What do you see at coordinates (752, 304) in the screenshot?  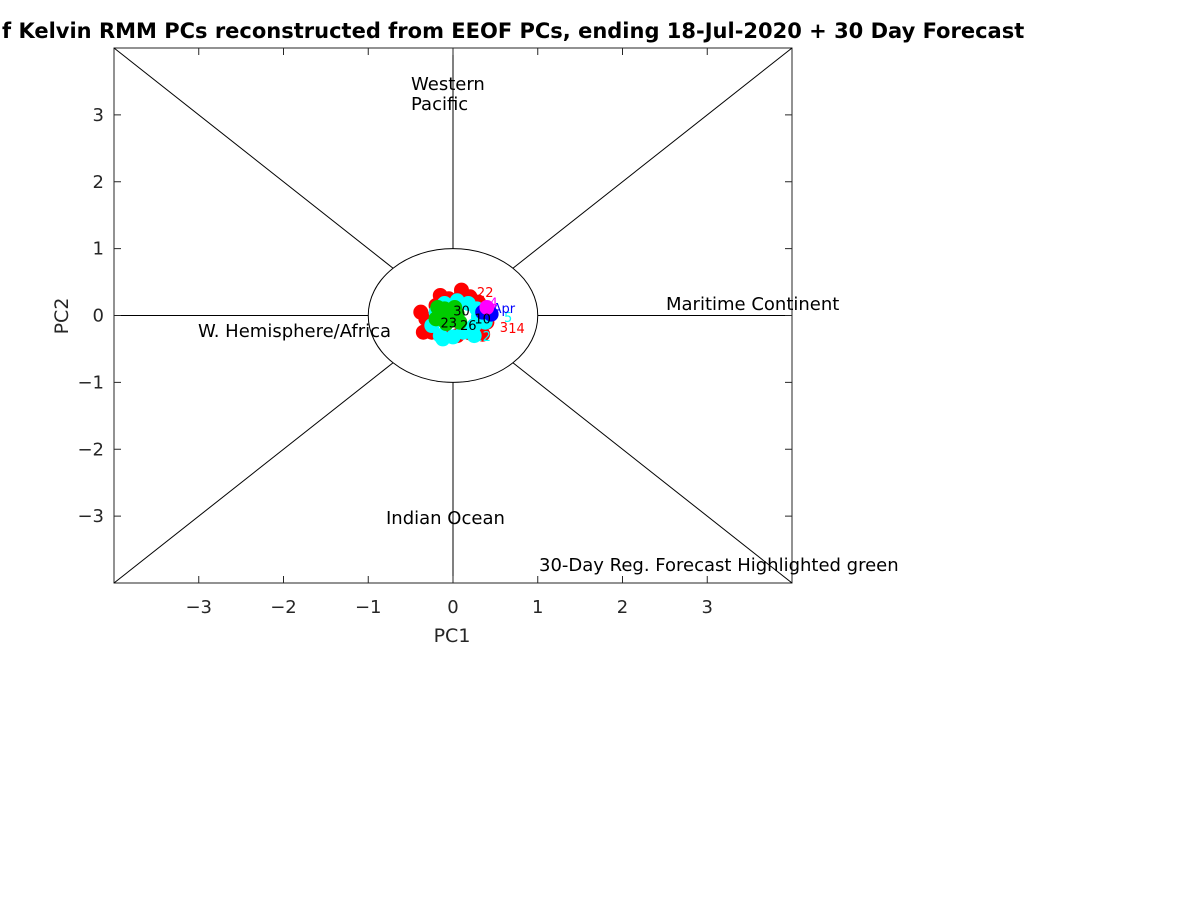 I see `region-label-maritime-continent: Maritime Continent` at bounding box center [752, 304].